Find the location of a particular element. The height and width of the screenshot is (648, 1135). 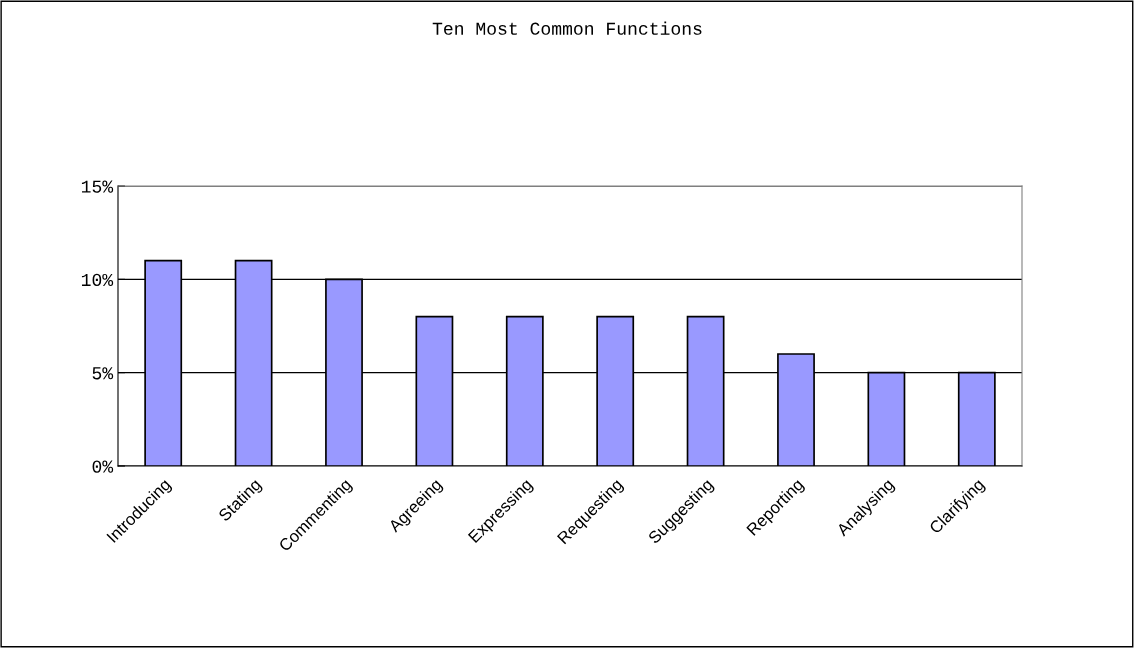

y-tick-label: 10% is located at coordinates (97, 280).